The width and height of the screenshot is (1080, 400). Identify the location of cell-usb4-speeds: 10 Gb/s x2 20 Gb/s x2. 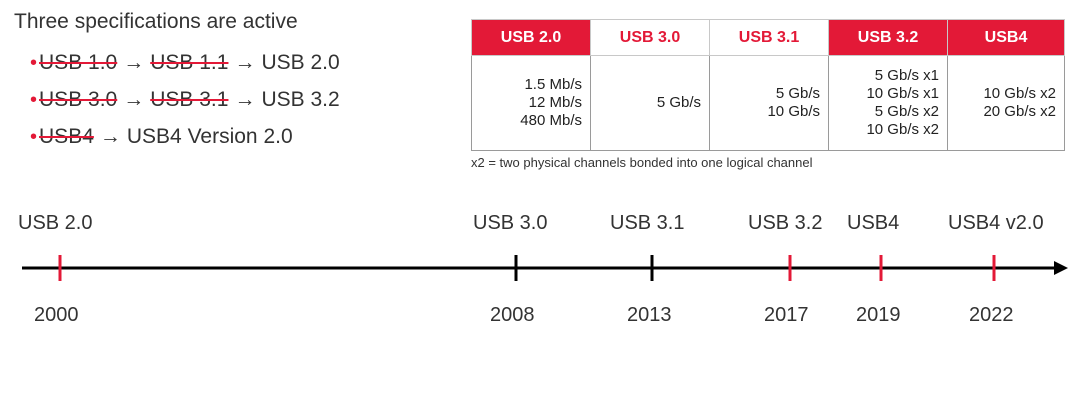
(1006, 103).